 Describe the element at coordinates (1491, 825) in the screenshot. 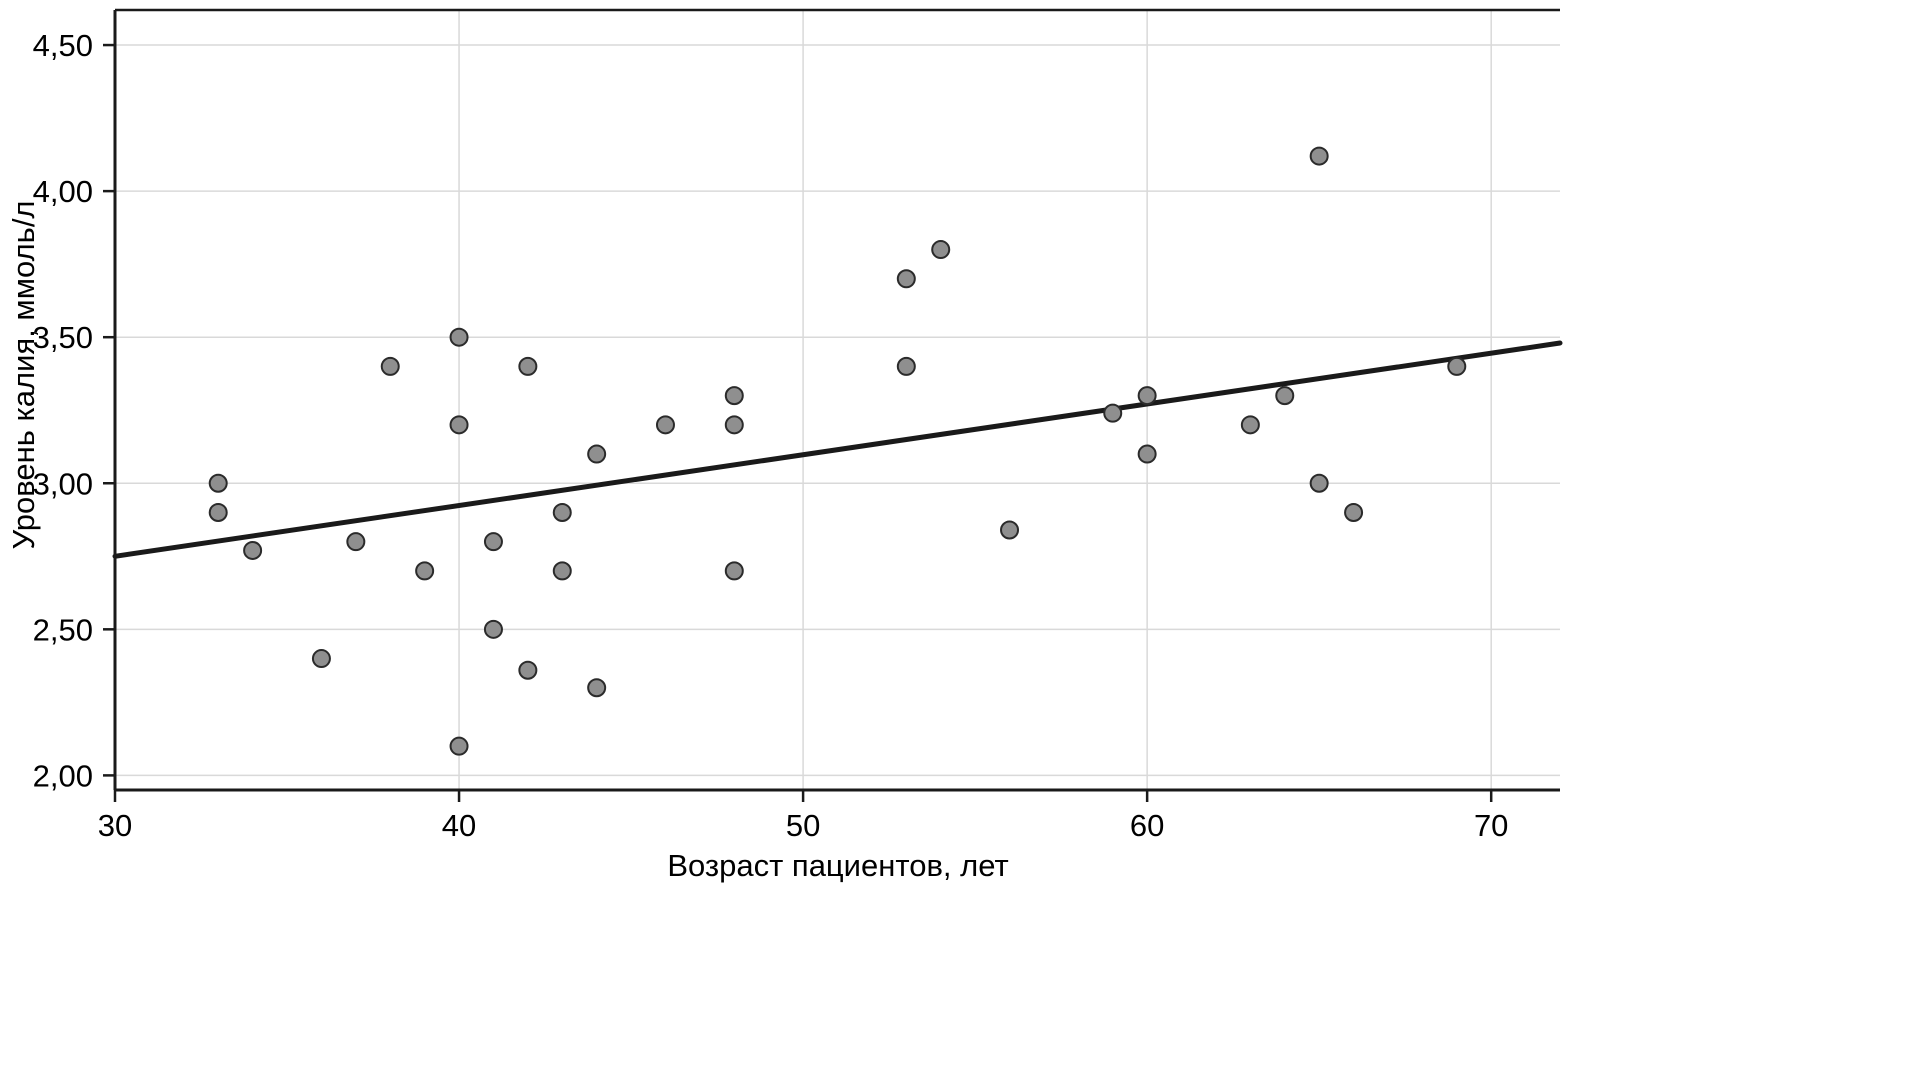

I see `x-tick-label: 70` at that location.